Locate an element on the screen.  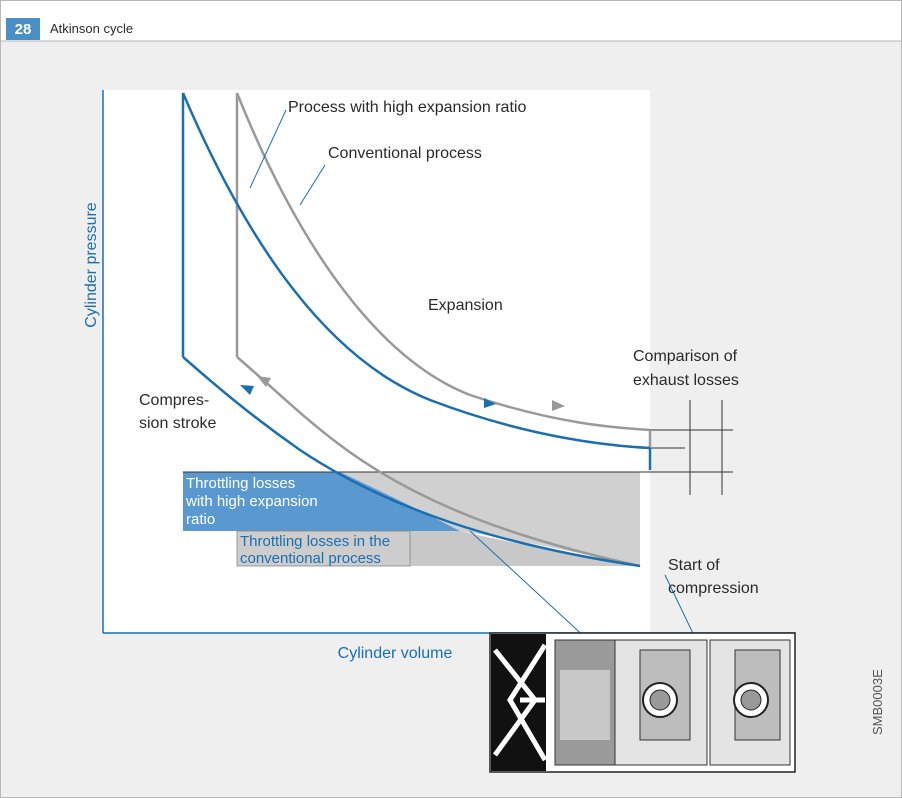
annotation: Process with high expansion ratio is located at coordinates (407, 107).